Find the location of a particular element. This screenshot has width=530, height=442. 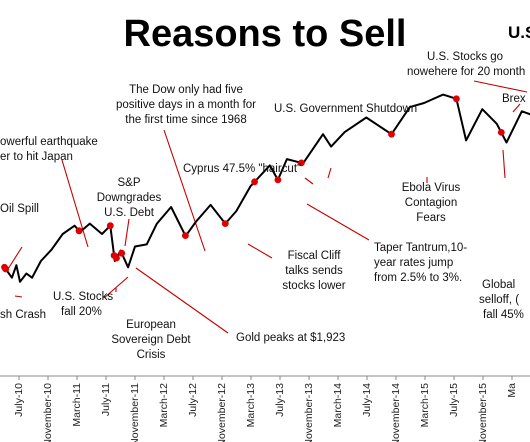

leader-cyprus is located at coordinates (309, 181).